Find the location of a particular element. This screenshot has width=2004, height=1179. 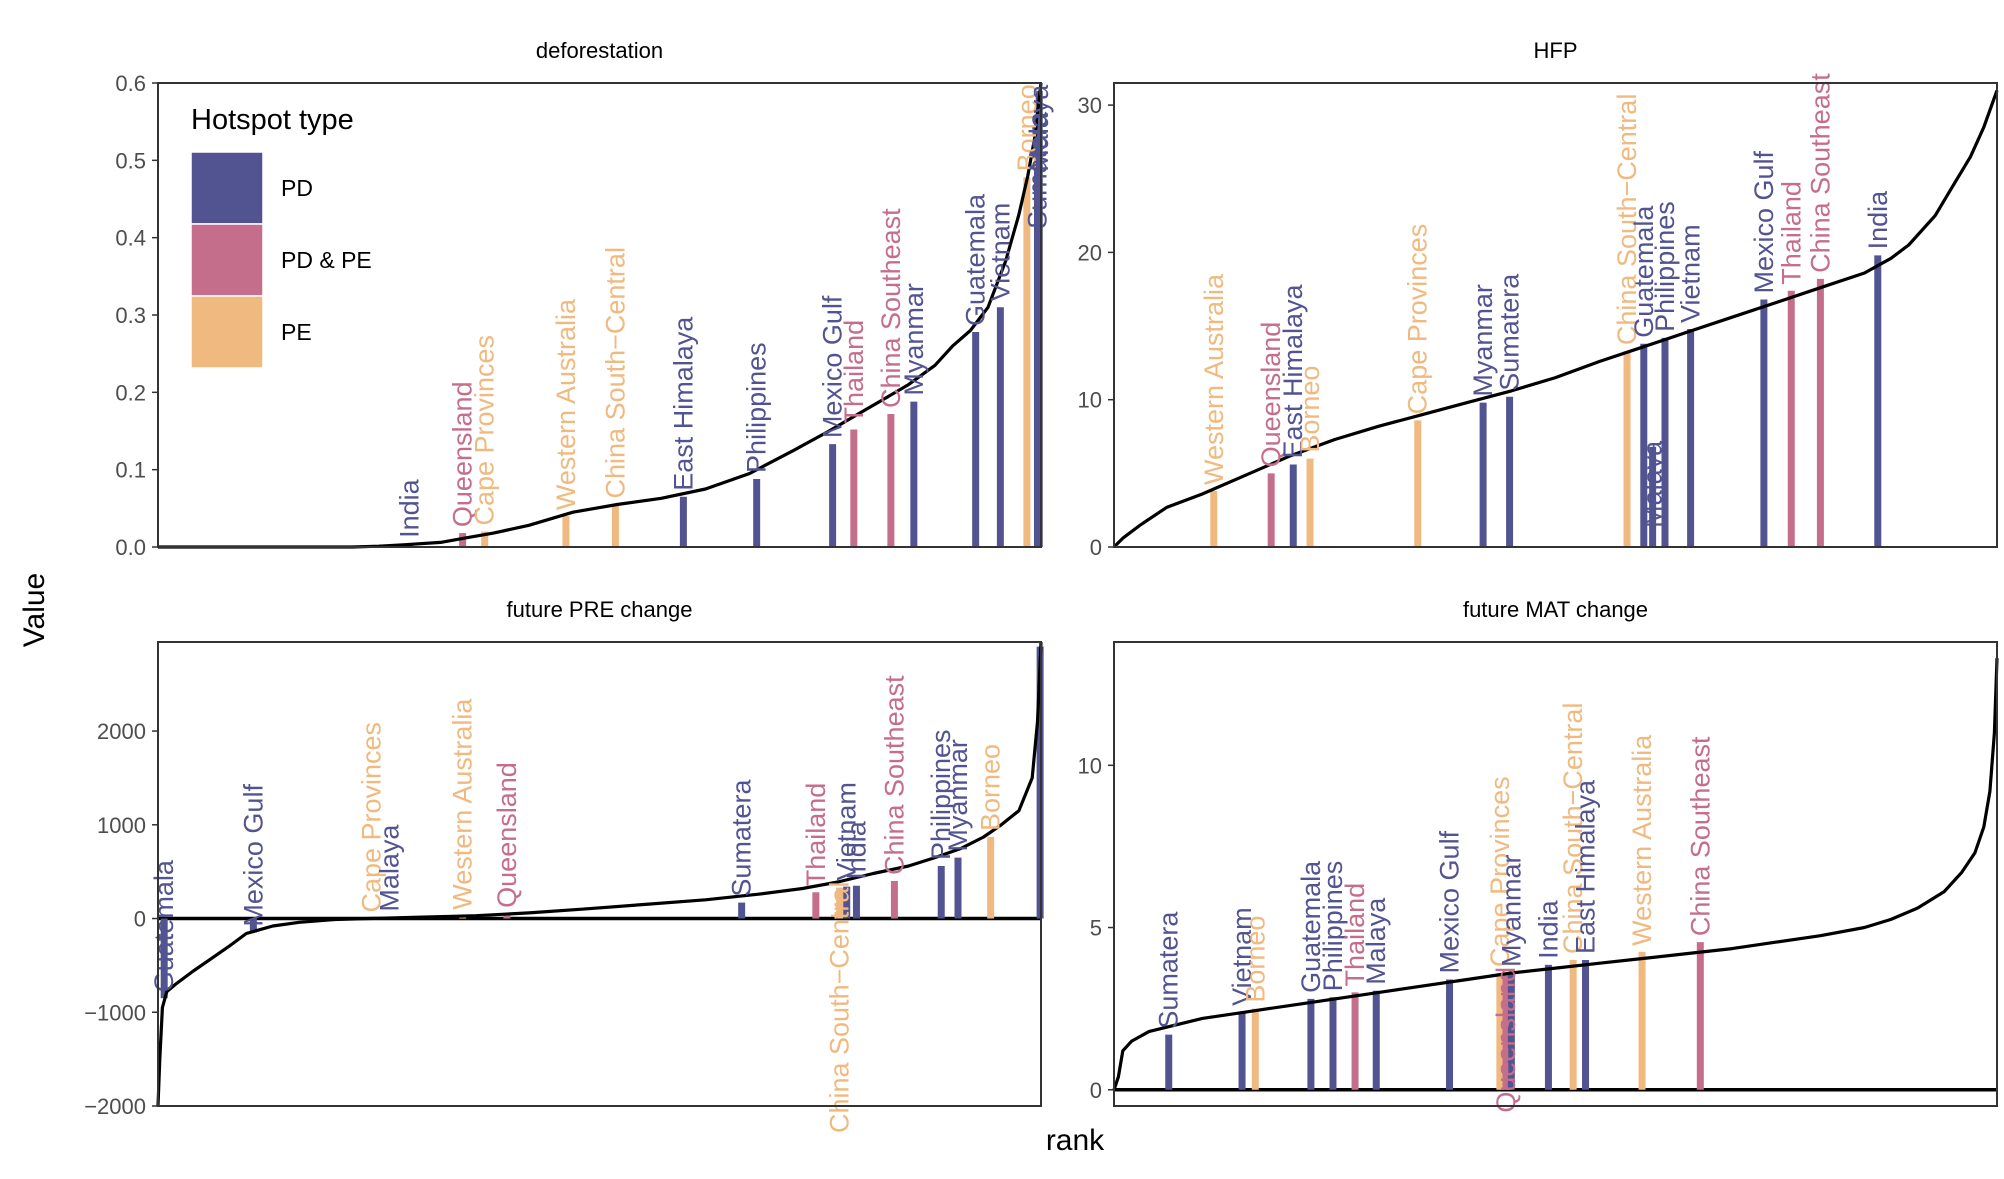

y-tick-label: −2000 is located at coordinates (115, 1106).